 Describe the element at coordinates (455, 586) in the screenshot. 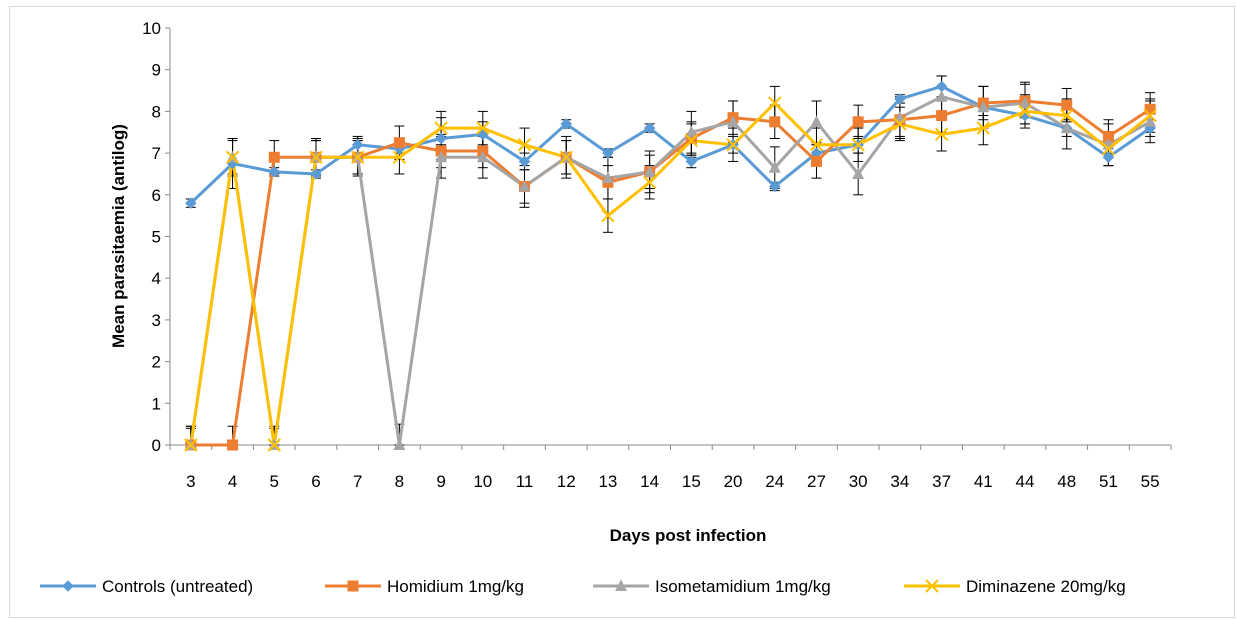

I see `legend-label: Homidium 1mg/kg` at that location.